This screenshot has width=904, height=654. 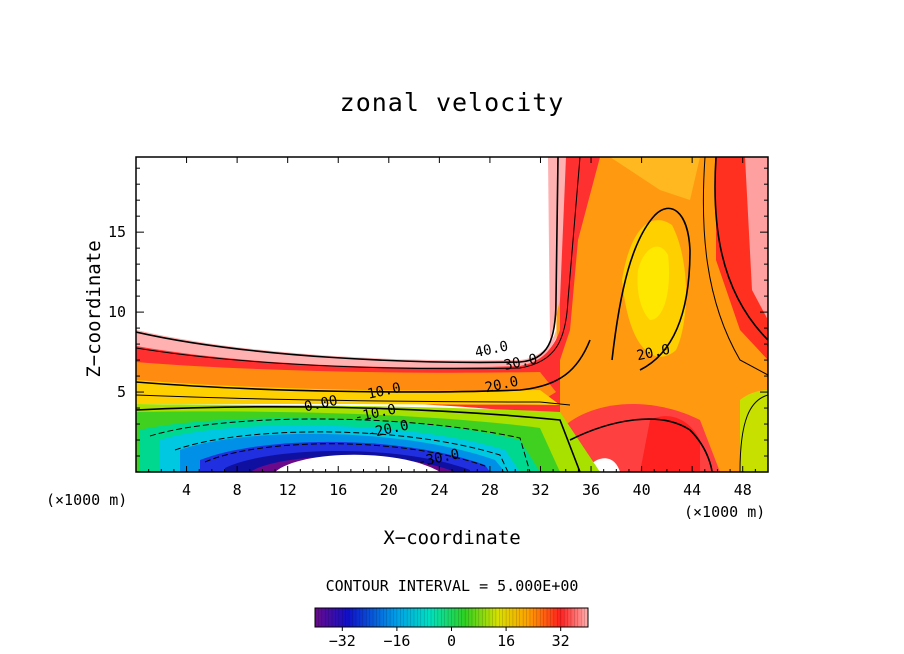 What do you see at coordinates (642, 490) in the screenshot?
I see `x-tick-label: 40` at bounding box center [642, 490].